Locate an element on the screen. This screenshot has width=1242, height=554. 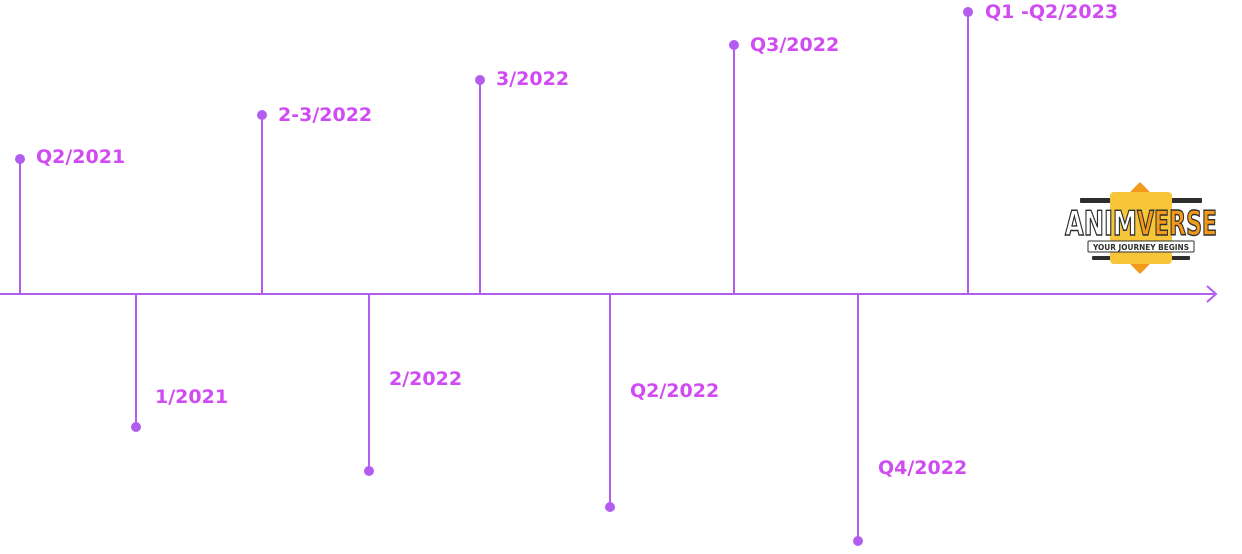
milestone-label: 1/2021 is located at coordinates (192, 397).